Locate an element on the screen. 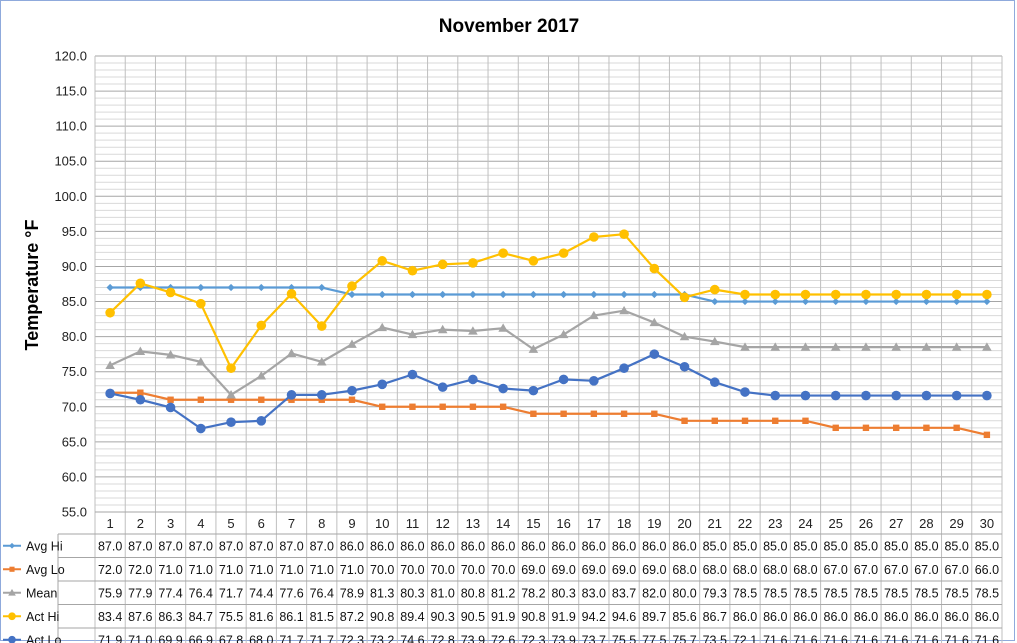 This screenshot has width=1017, height=643. table-cell: 71.7 is located at coordinates (291, 638).